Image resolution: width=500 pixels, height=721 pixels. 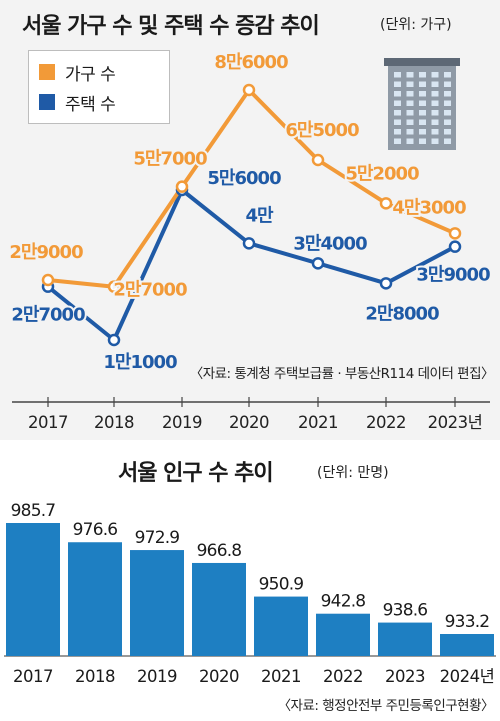 I want to click on line-chart-title: 서울 가구 수 및 주택 수 증감 추이, so click(x=171, y=26).